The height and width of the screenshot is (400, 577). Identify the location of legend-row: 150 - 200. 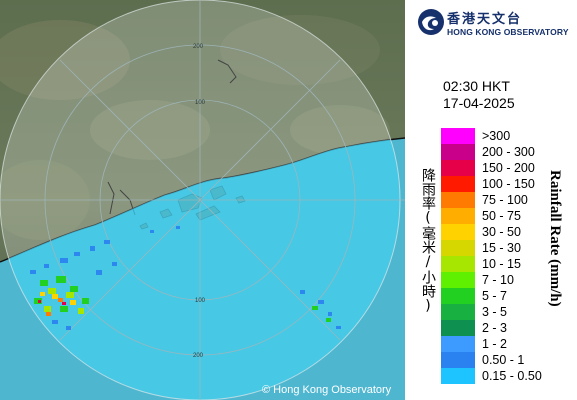
(506, 168).